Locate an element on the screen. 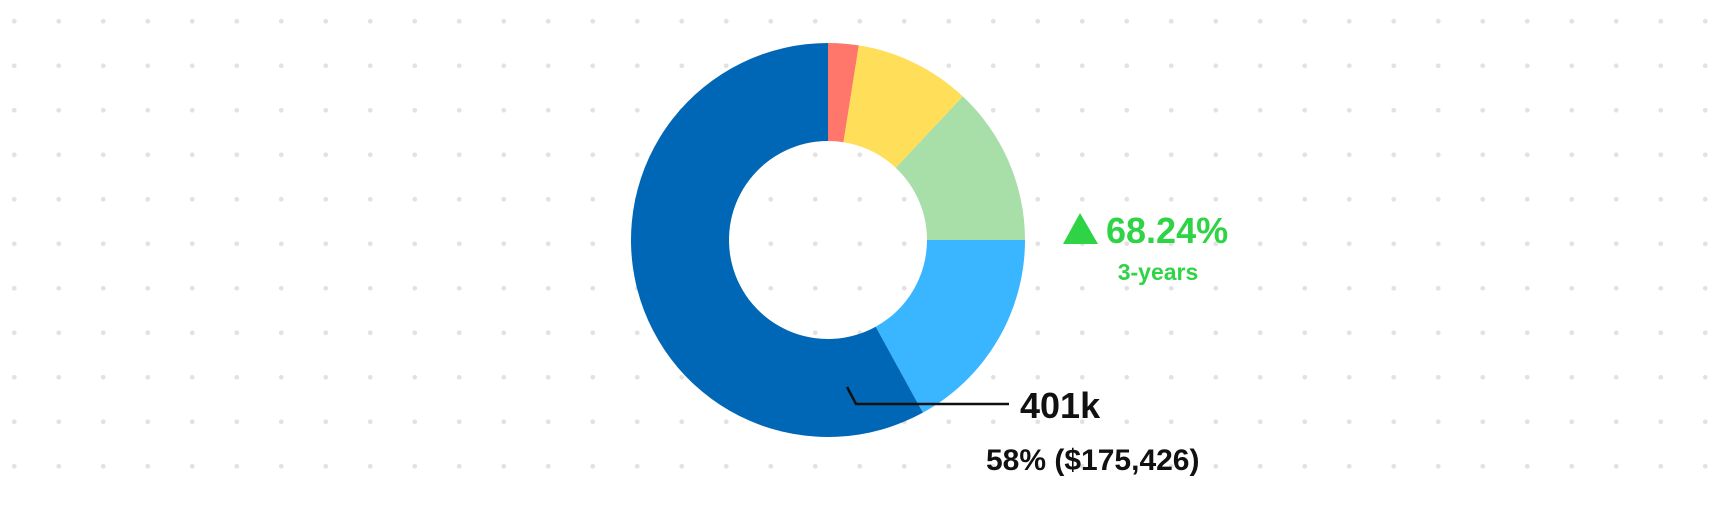  callout-label: 401k is located at coordinates (1060, 405).